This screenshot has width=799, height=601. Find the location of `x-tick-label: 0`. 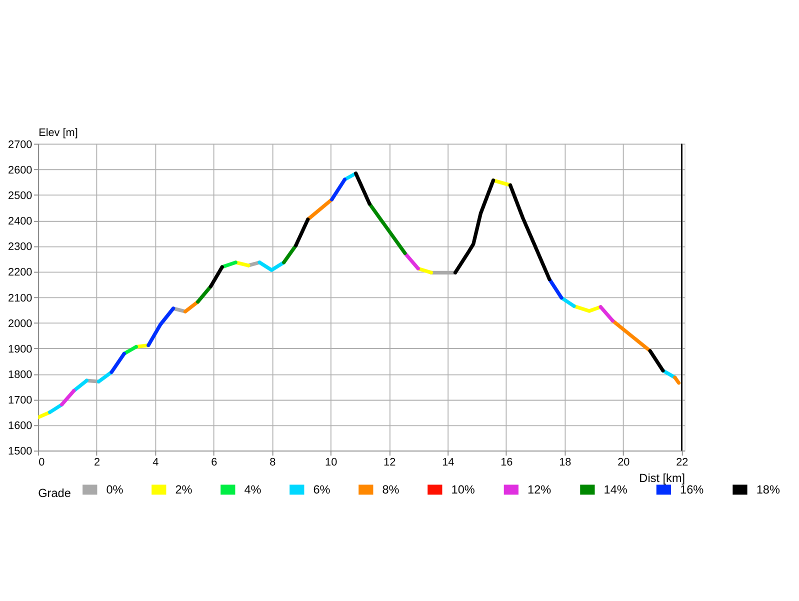

x-tick-label: 0 is located at coordinates (41, 462).